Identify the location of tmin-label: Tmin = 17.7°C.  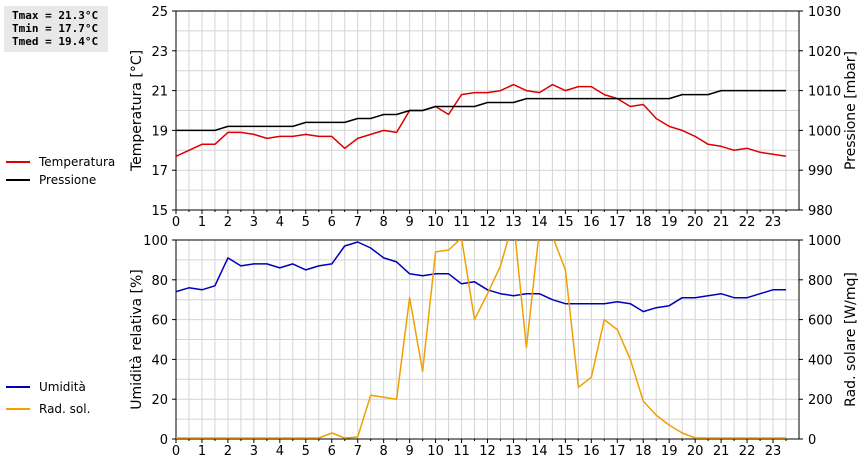
(55, 28).